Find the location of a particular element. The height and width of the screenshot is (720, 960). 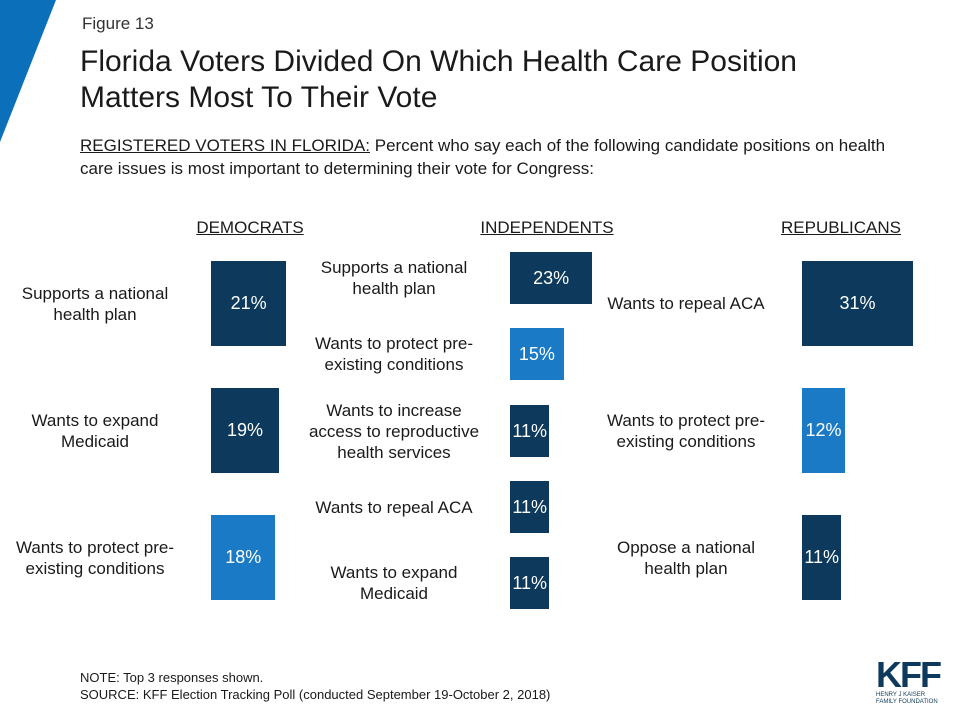

value-label: 19% is located at coordinates (245, 430).